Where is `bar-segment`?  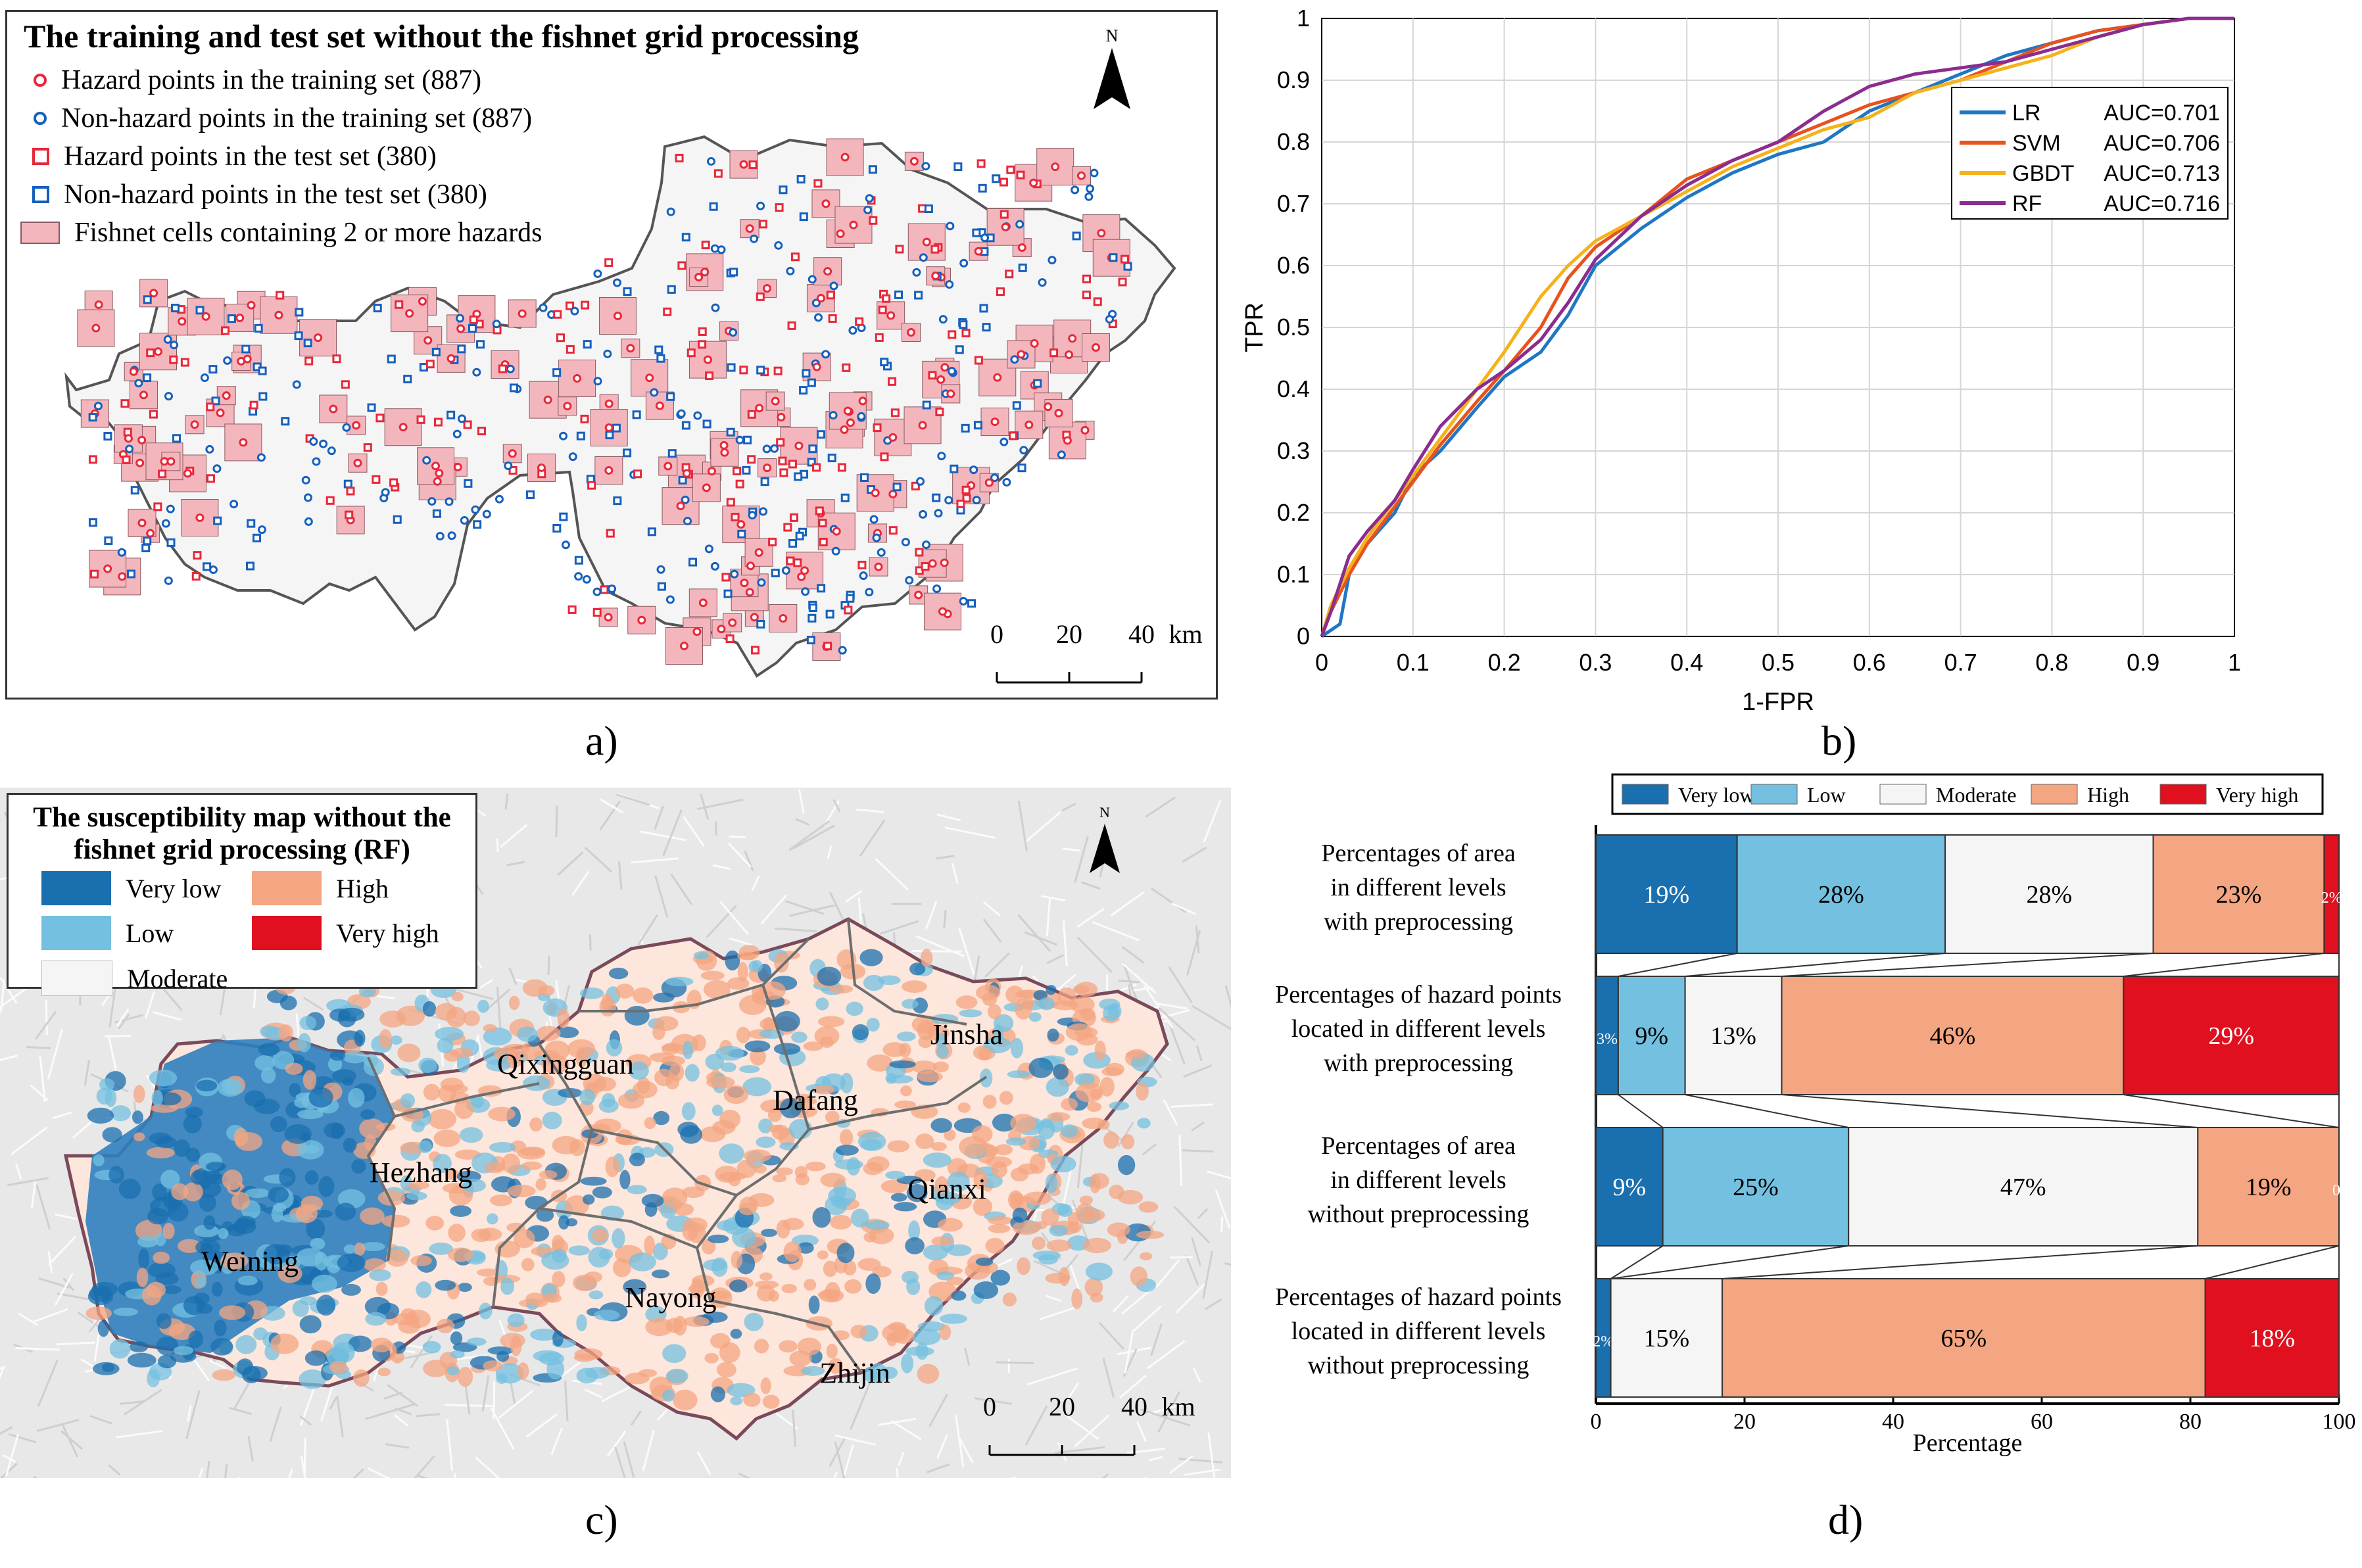
bar-segment is located at coordinates (1651, 1036).